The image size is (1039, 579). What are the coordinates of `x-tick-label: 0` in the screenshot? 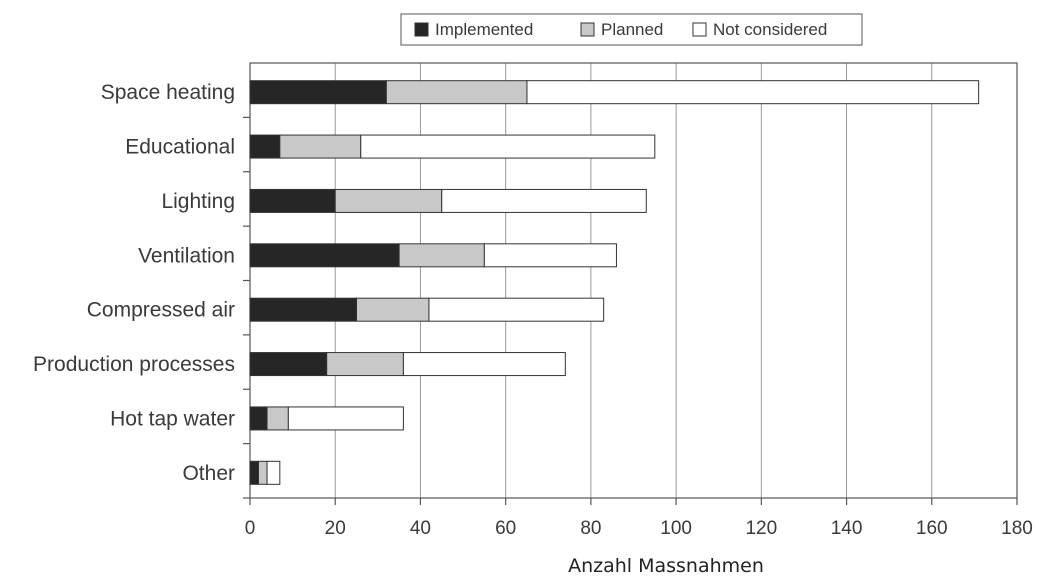 It's located at (250, 528).